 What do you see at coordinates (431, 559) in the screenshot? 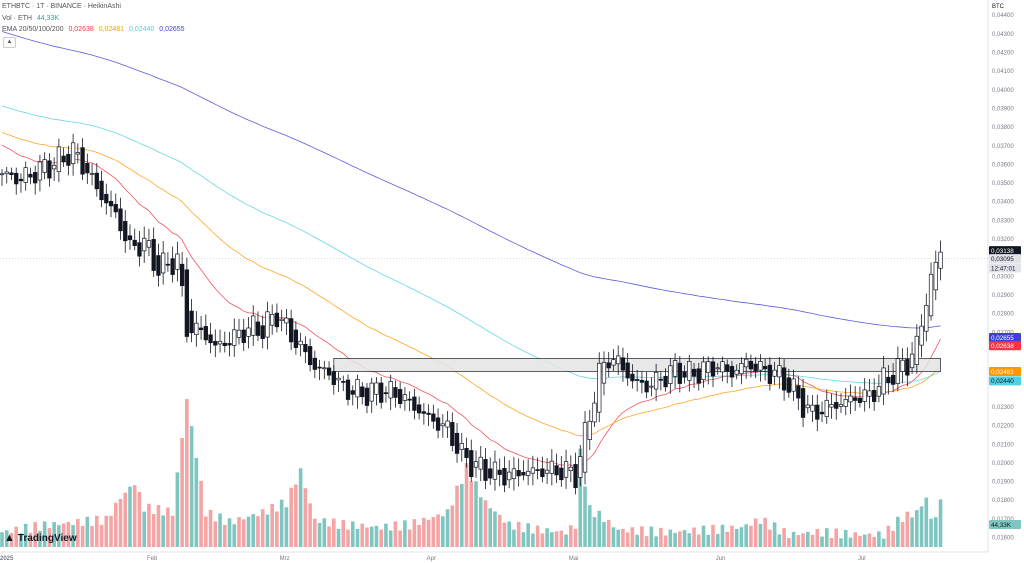
I see `time-tick-label: Apr` at bounding box center [431, 559].